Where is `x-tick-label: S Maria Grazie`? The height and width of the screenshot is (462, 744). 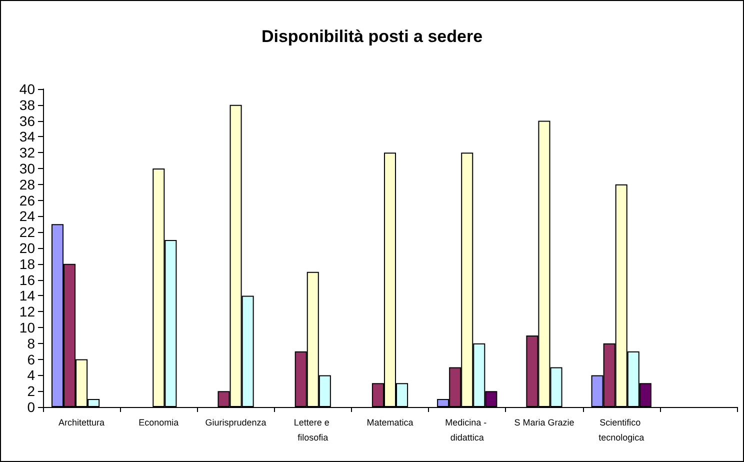 x-tick-label: S Maria Grazie is located at coordinates (544, 423).